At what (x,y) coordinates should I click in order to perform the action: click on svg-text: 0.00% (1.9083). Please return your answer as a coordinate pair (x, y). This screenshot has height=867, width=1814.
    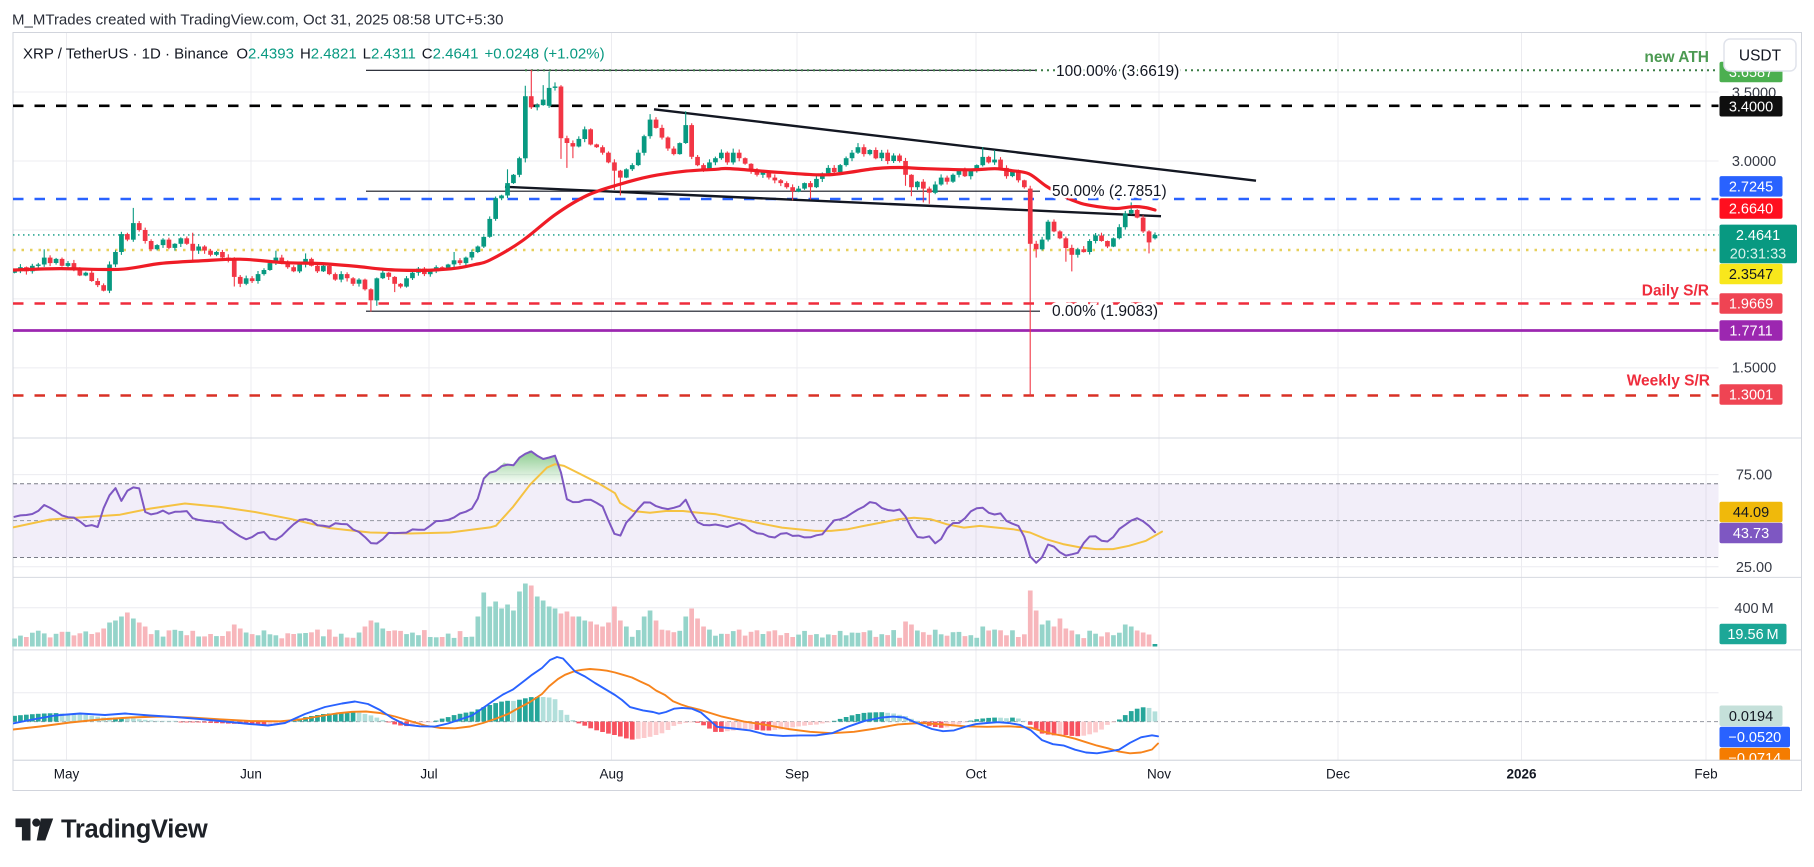
    Looking at the image, I should click on (1105, 311).